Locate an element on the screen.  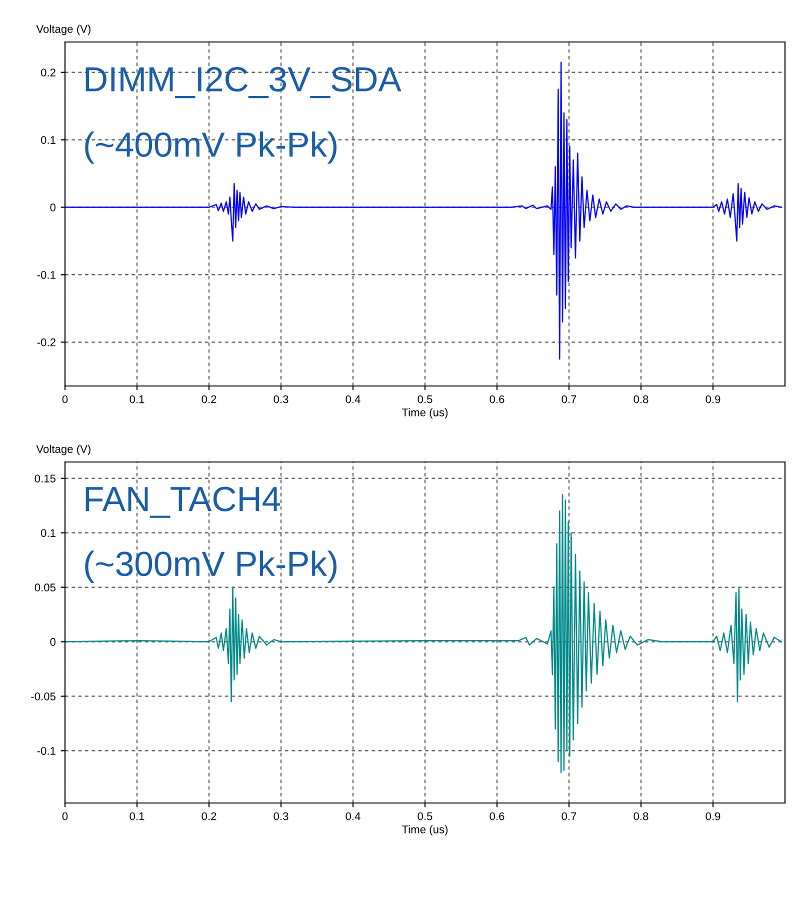
annotation: (~300mV Pk-Pk) is located at coordinates (211, 567).